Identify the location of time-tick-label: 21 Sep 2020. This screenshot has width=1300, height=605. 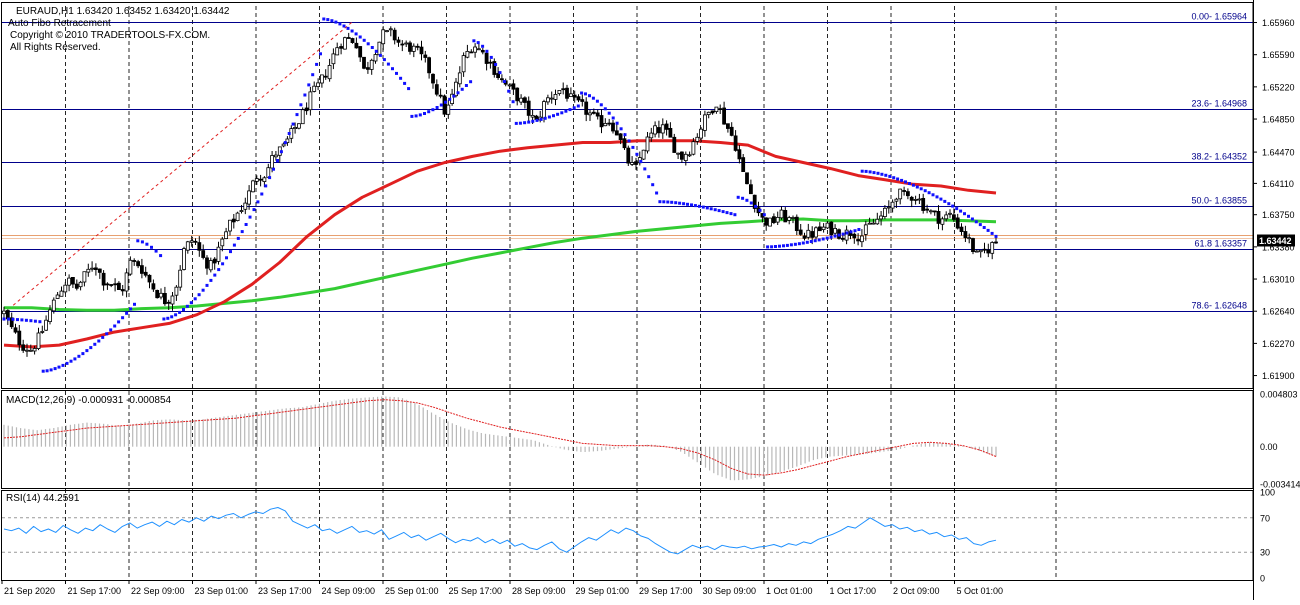
(29, 591).